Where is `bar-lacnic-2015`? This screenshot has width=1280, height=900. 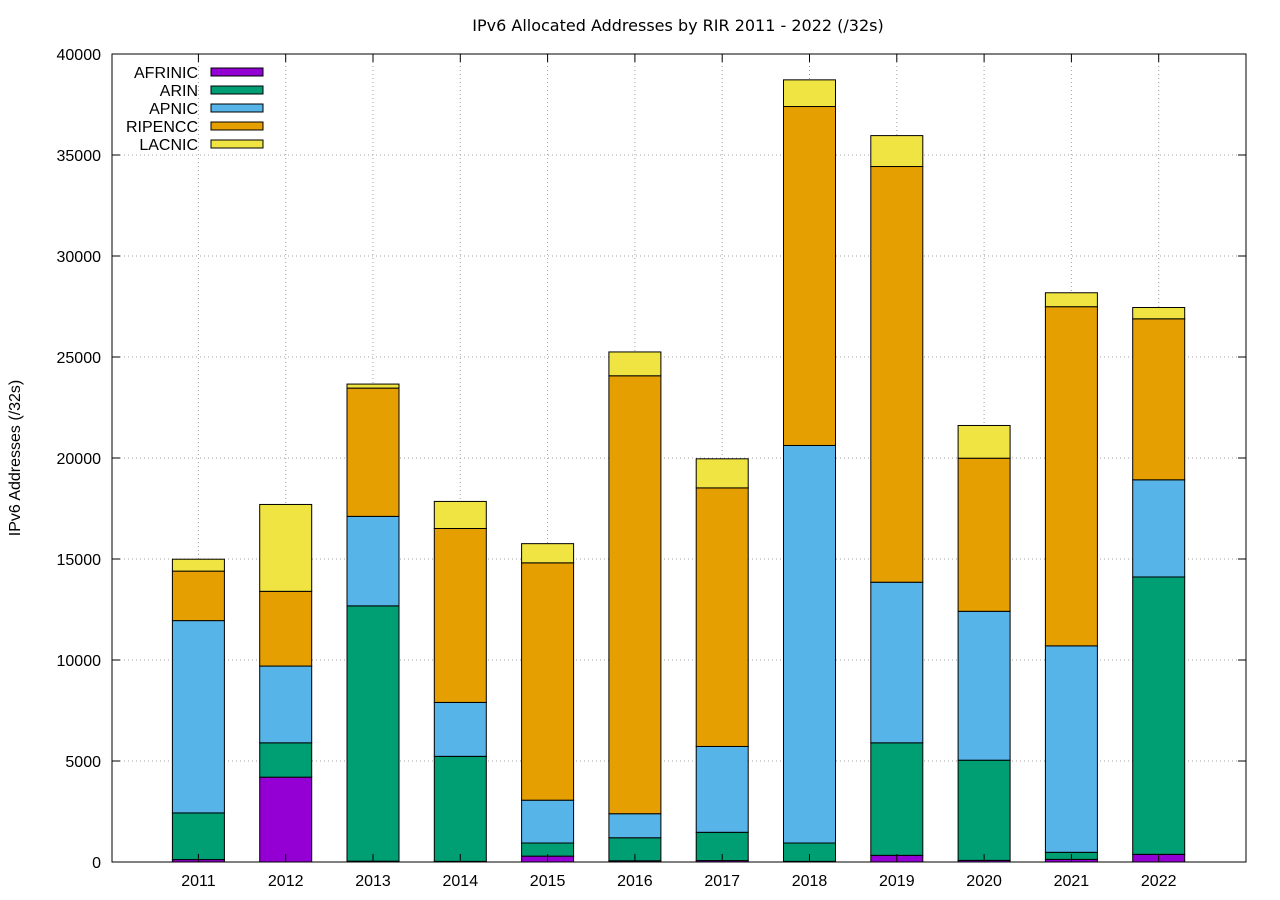 bar-lacnic-2015 is located at coordinates (548, 553).